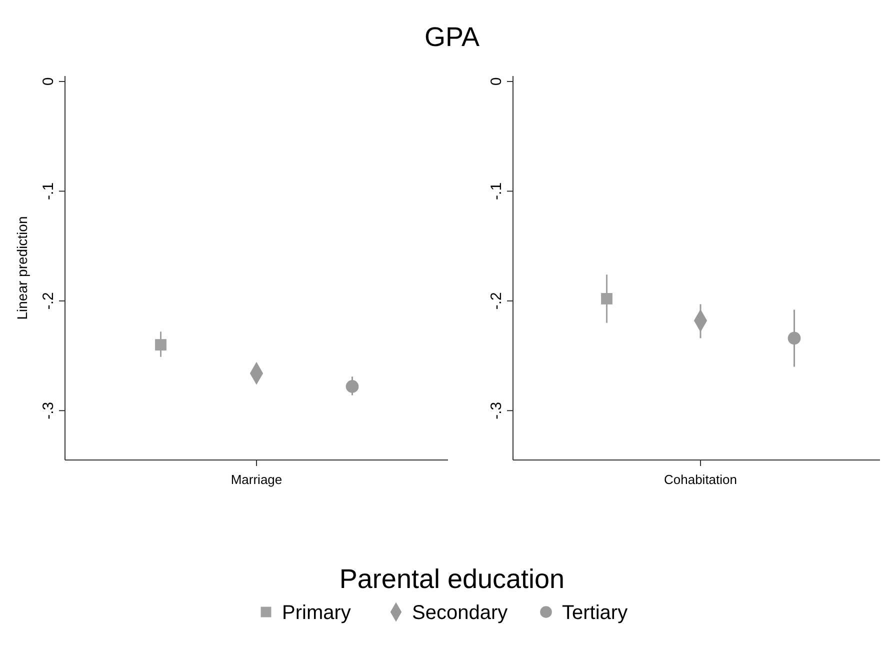 The width and height of the screenshot is (888, 653). Describe the element at coordinates (460, 613) in the screenshot. I see `legend-label: Secondary` at that location.